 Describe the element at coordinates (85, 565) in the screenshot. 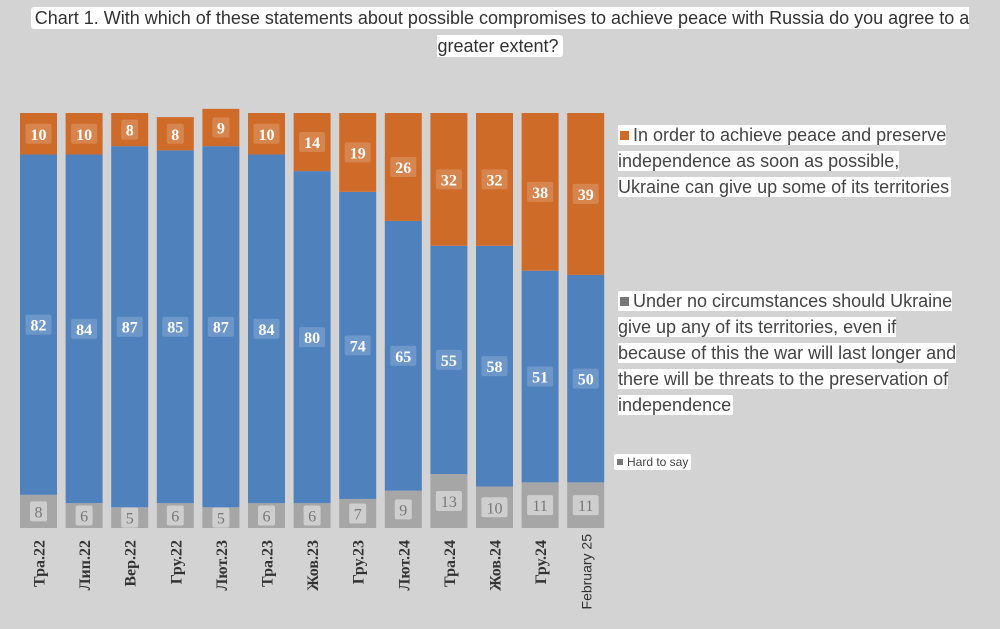

I see `category-label-1: Лип.22` at that location.